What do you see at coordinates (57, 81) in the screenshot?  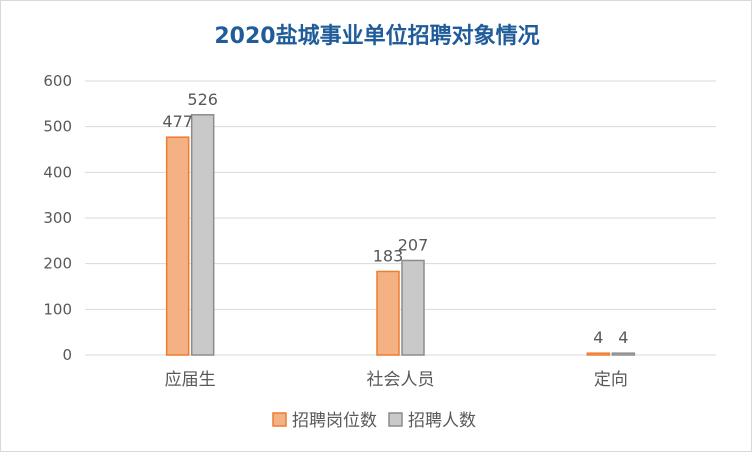 I see `y-tick-label: 600` at bounding box center [57, 81].